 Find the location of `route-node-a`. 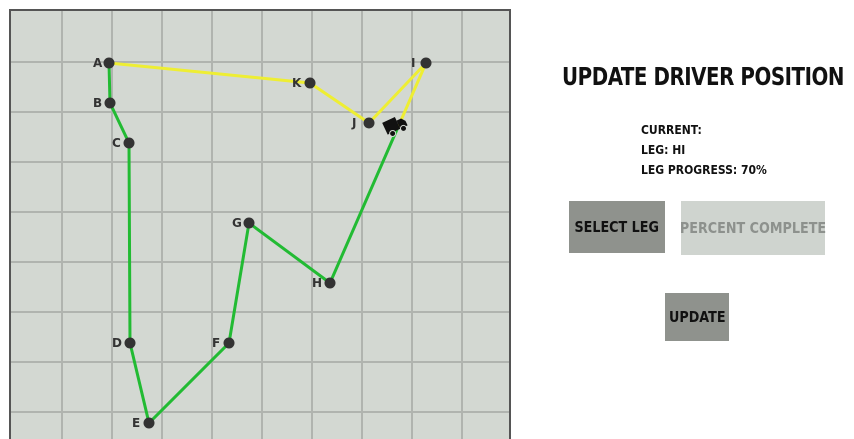

route-node-a is located at coordinates (109, 63).